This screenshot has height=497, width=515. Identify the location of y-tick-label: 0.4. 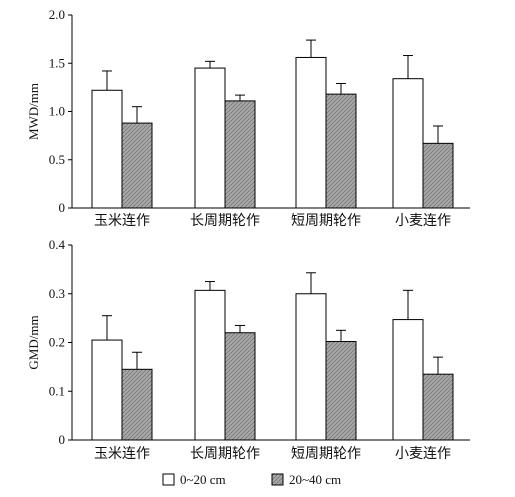
(57, 244).